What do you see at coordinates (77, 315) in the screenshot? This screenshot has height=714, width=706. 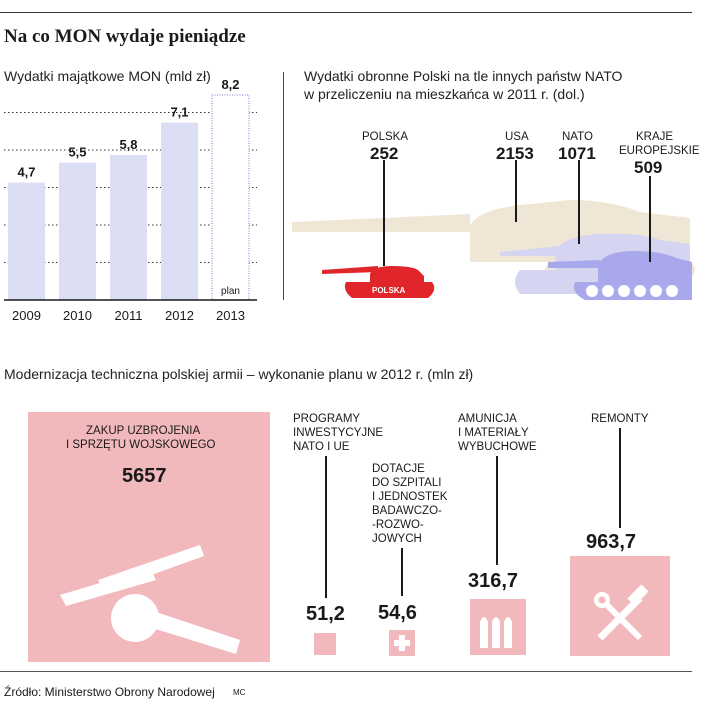 I see `x-tick-label: 2010` at bounding box center [77, 315].